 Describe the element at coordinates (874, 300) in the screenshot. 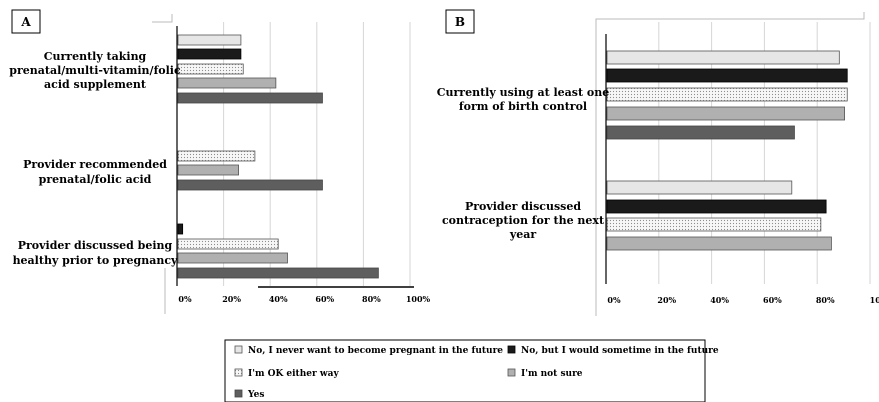

I see `tick-label: 100` at that location.